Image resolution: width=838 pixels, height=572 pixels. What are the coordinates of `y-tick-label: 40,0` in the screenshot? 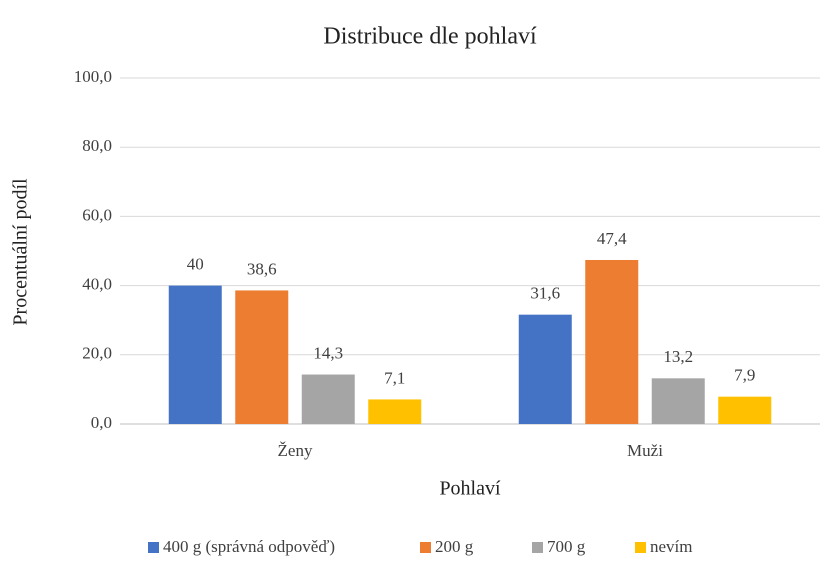 It's located at (97, 284).